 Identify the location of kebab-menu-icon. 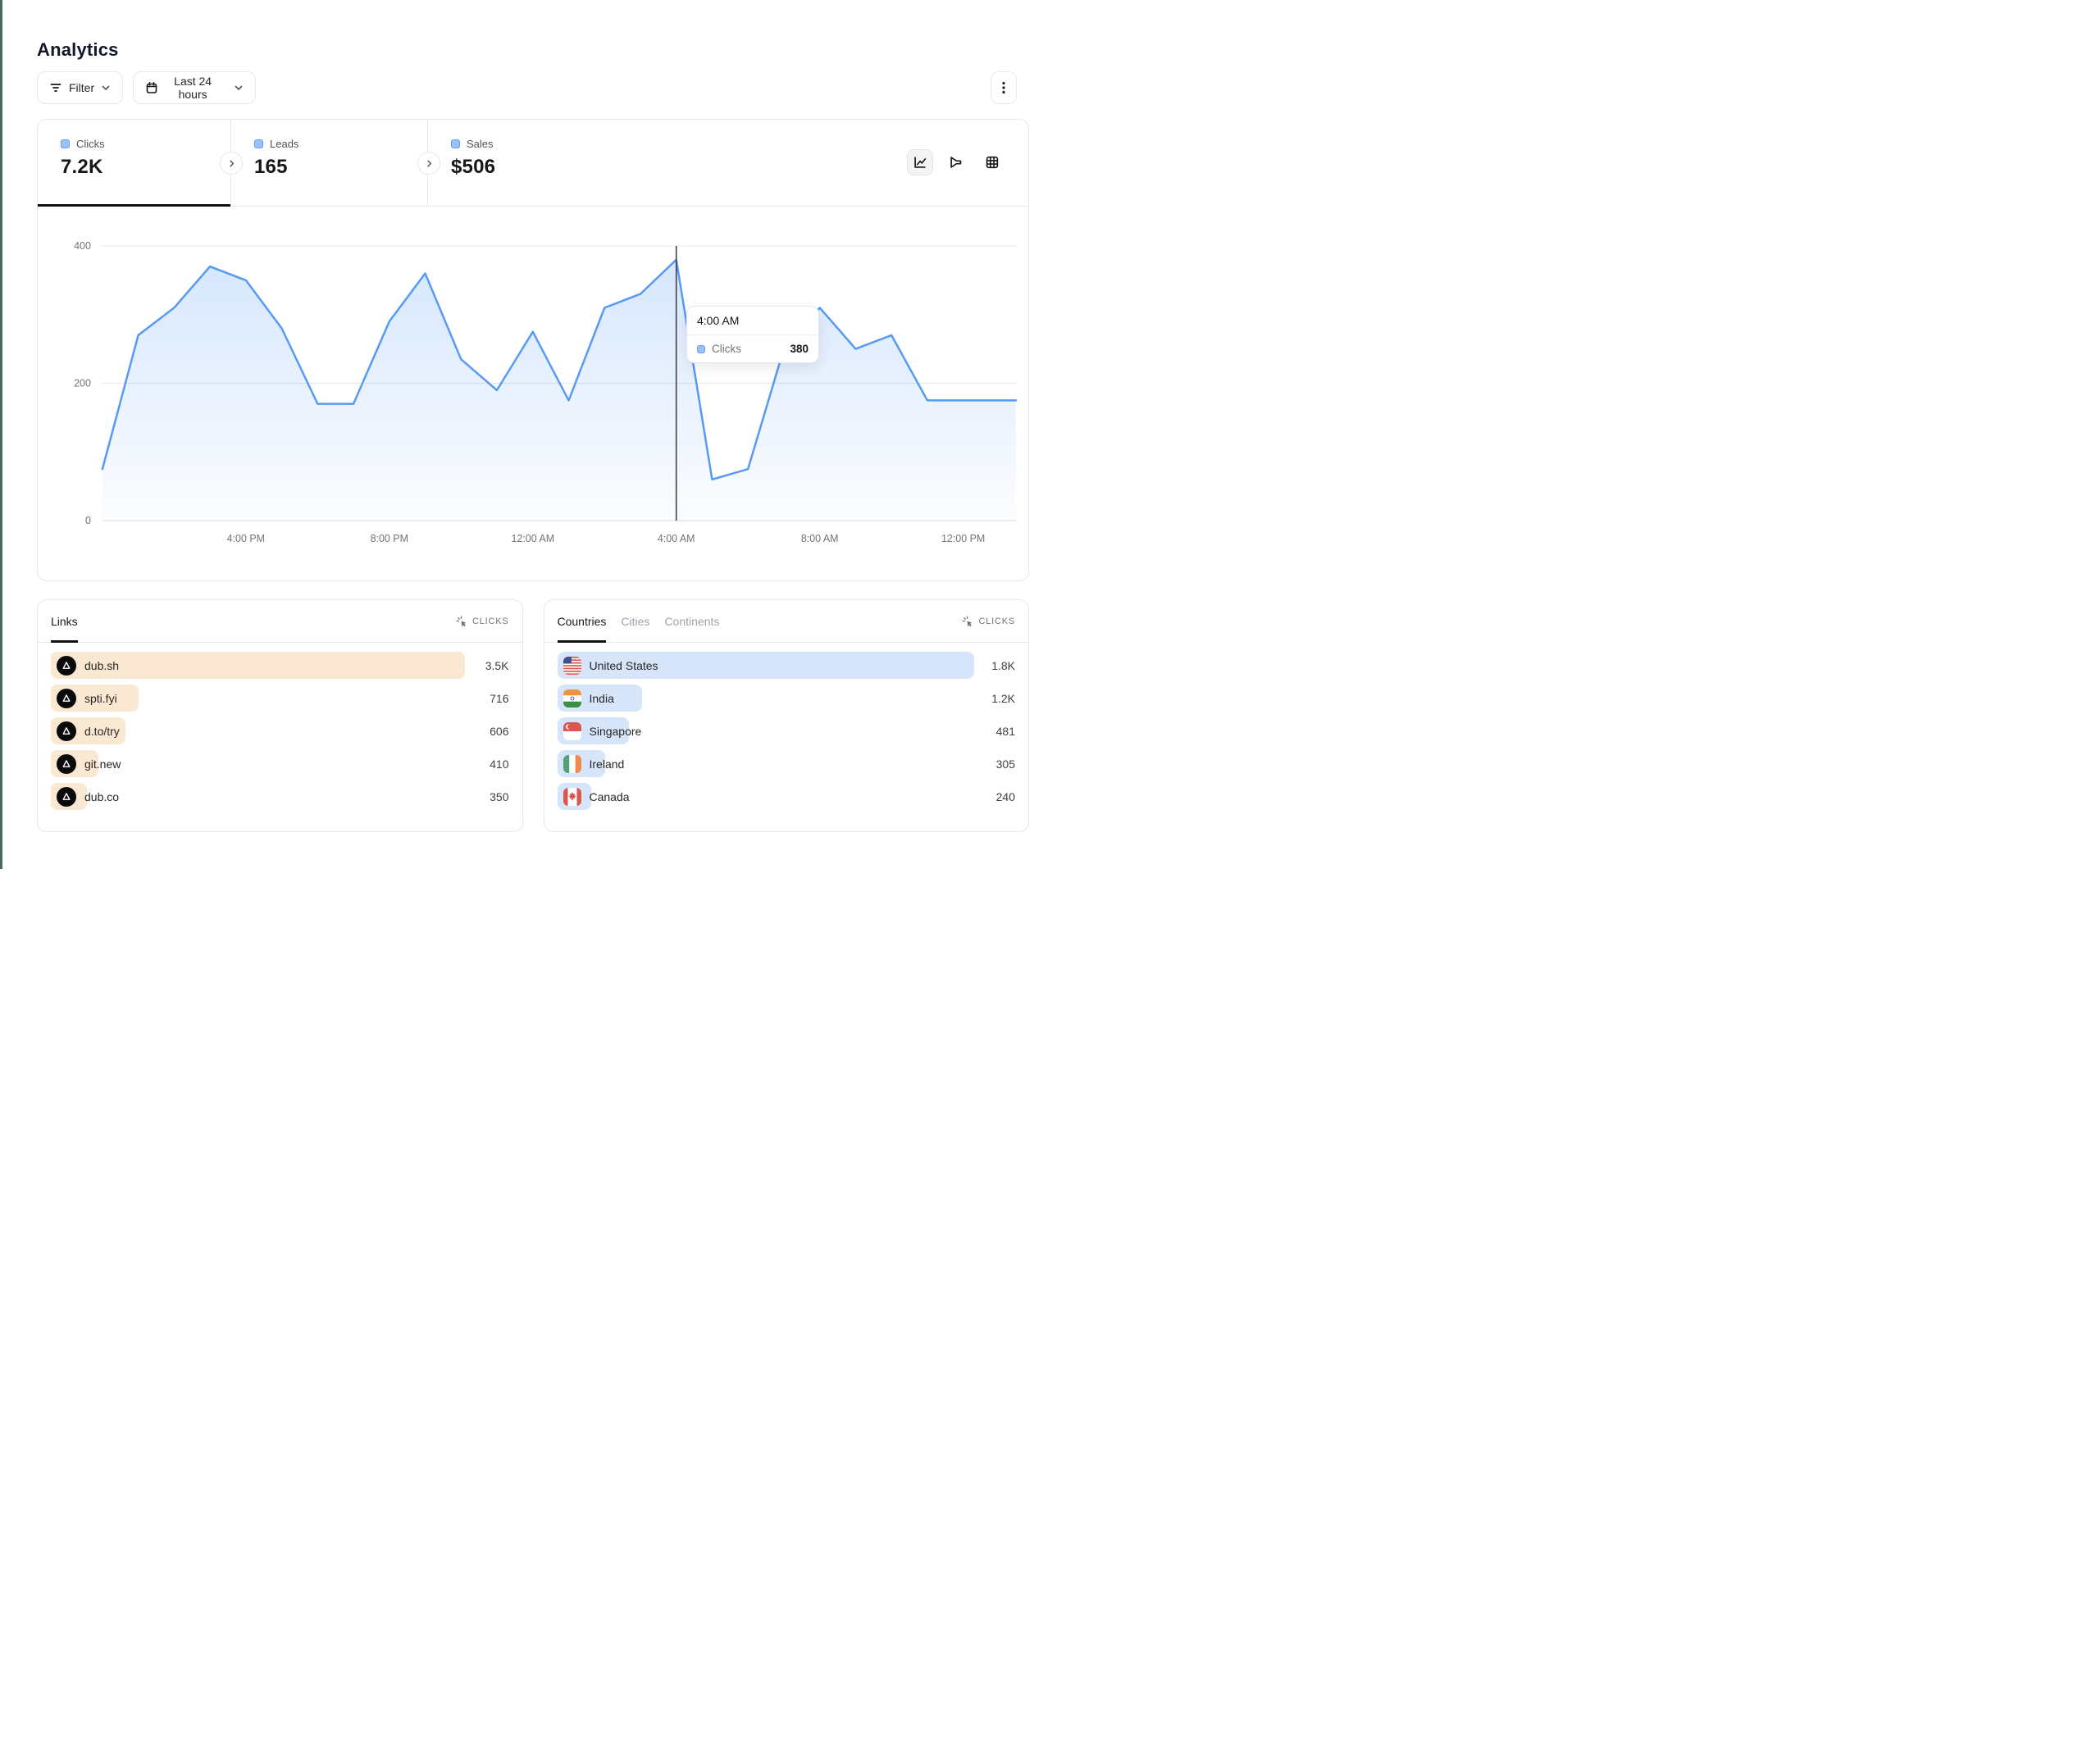
(1003, 87).